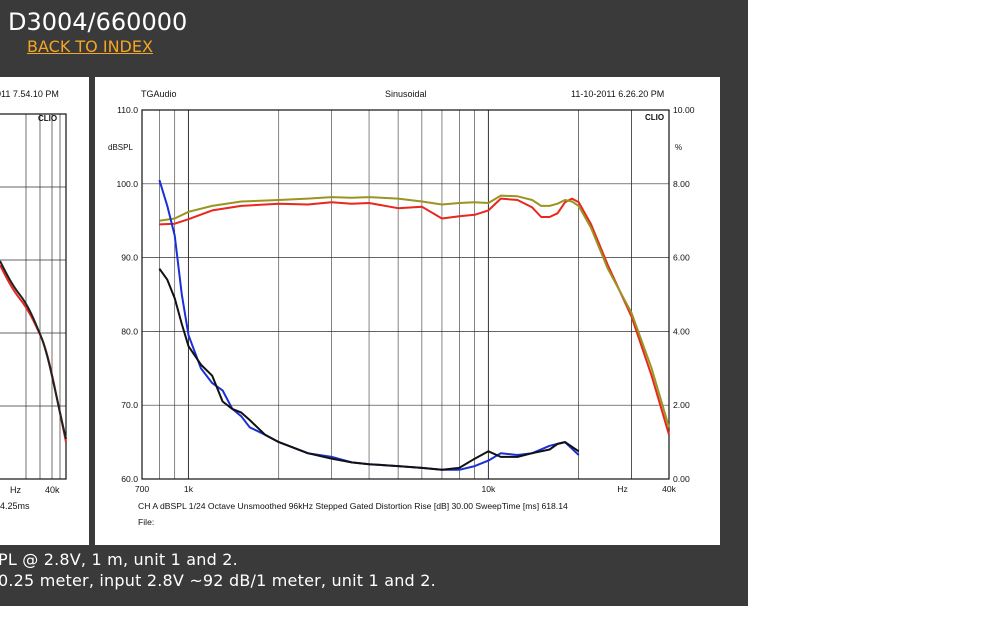  What do you see at coordinates (129, 479) in the screenshot?
I see `y-left-tick-label: 60.0` at bounding box center [129, 479].